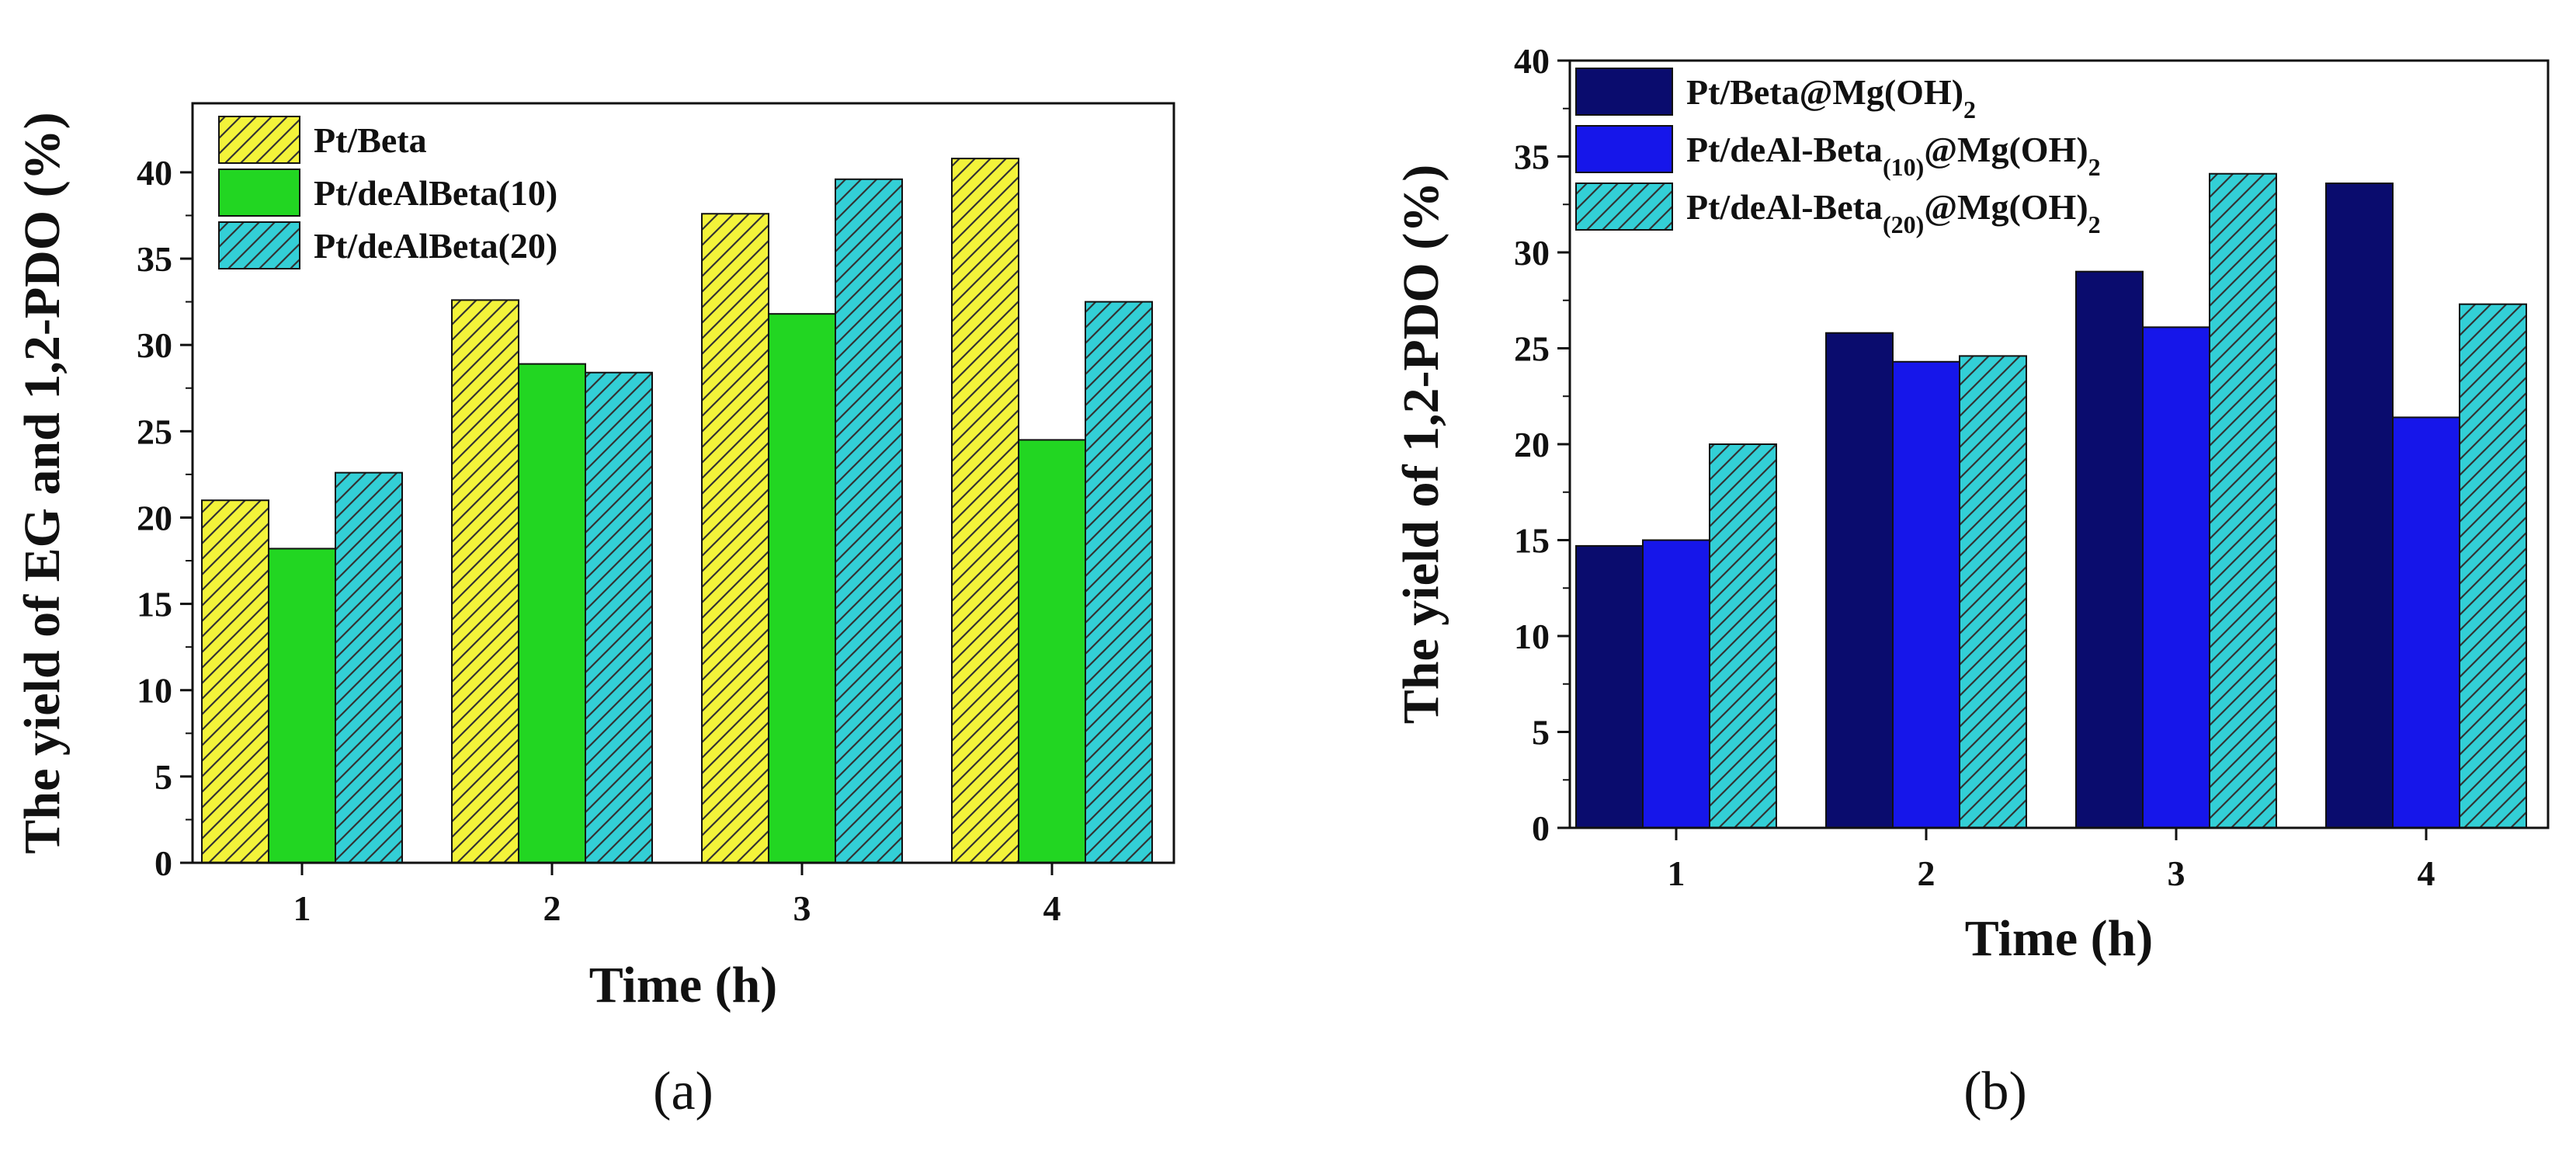 The width and height of the screenshot is (2576, 1161). What do you see at coordinates (435, 246) in the screenshot?
I see `legend-label: Pt/deAlBeta(20)` at bounding box center [435, 246].